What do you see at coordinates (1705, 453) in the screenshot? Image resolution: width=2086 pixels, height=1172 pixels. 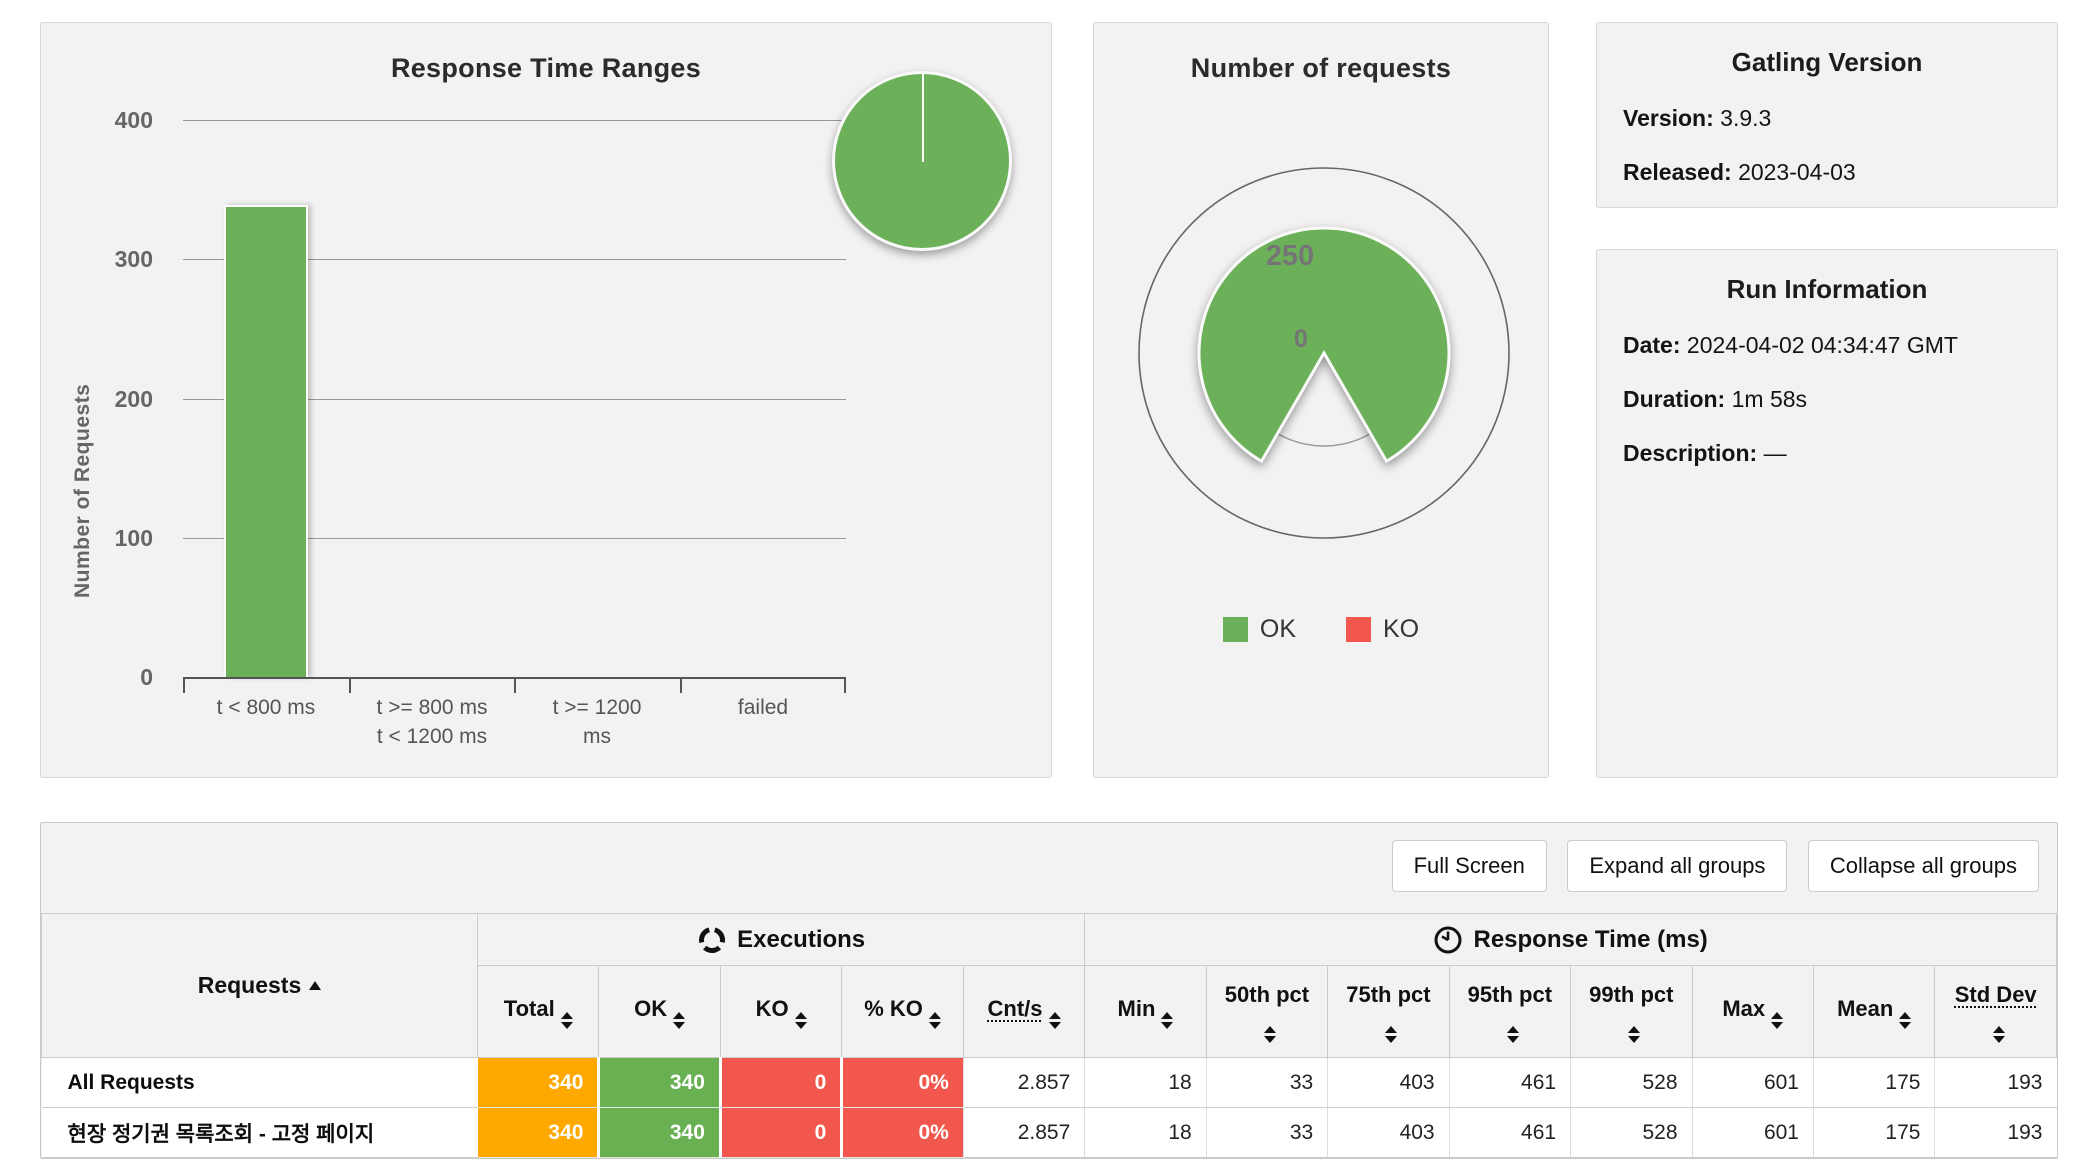 I see `description-line: Description: —` at bounding box center [1705, 453].